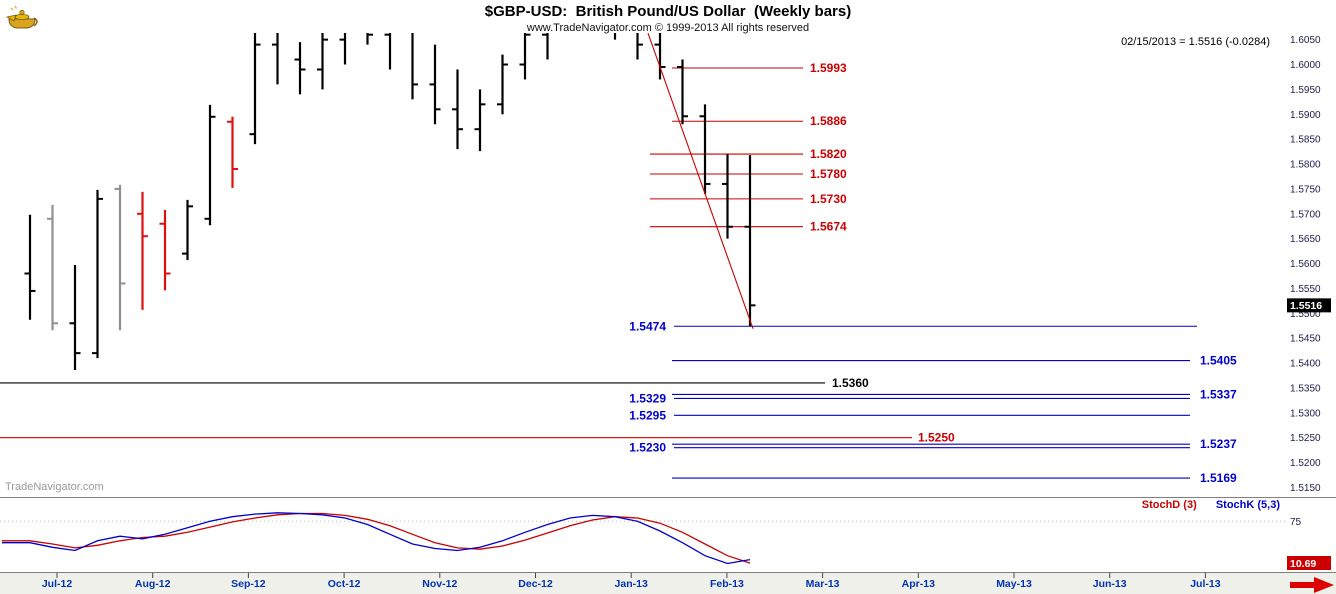  Describe the element at coordinates (1305, 239) in the screenshot. I see `price-axis-label: 1.5650` at that location.